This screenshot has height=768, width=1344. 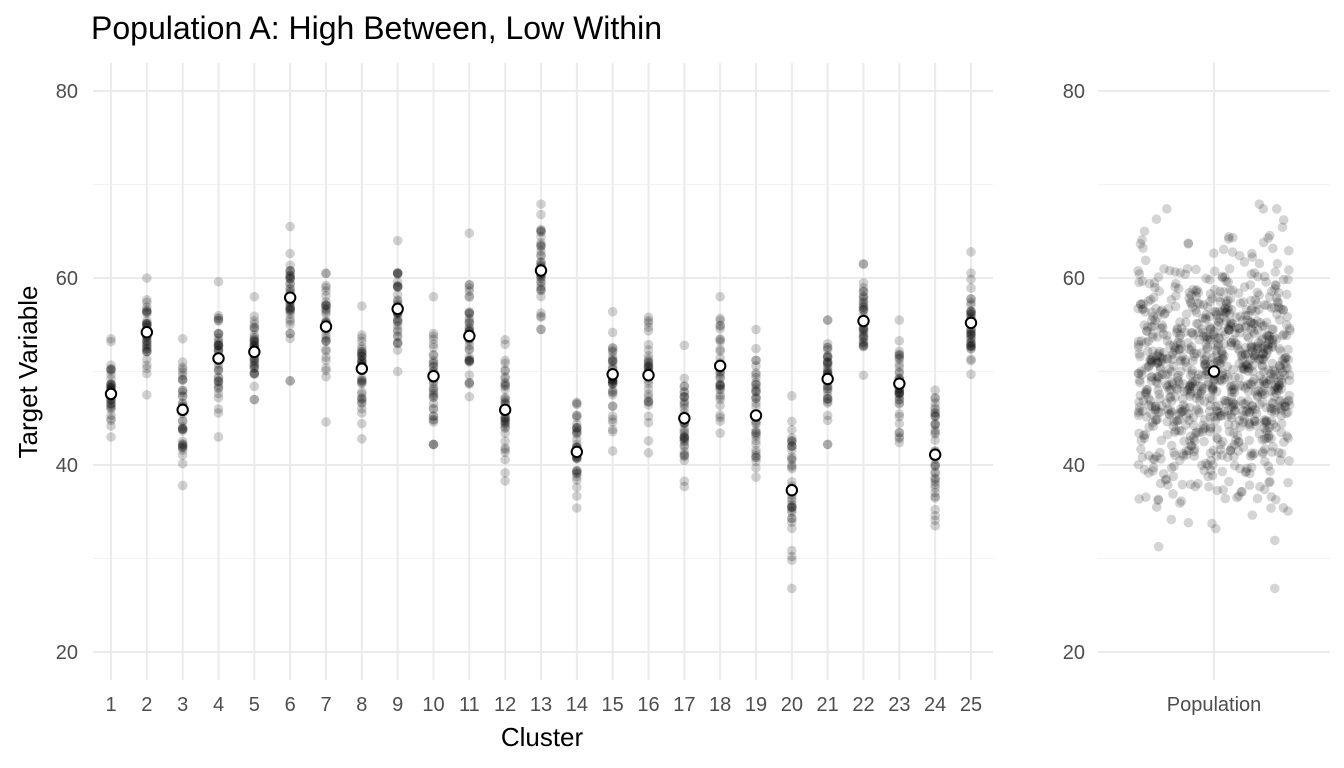 I want to click on cluster-mean-point, so click(x=254, y=352).